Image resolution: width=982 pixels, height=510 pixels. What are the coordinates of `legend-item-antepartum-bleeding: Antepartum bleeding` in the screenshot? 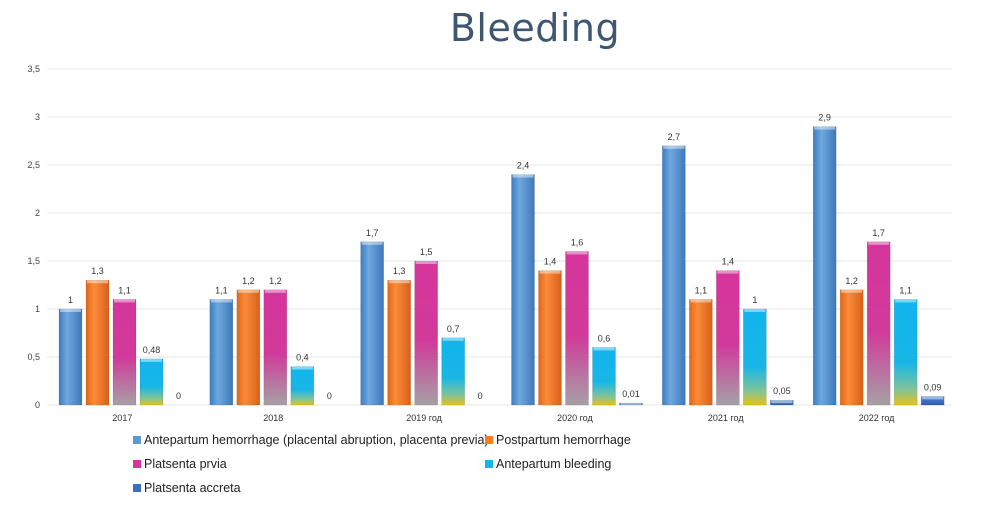 It's located at (548, 464).